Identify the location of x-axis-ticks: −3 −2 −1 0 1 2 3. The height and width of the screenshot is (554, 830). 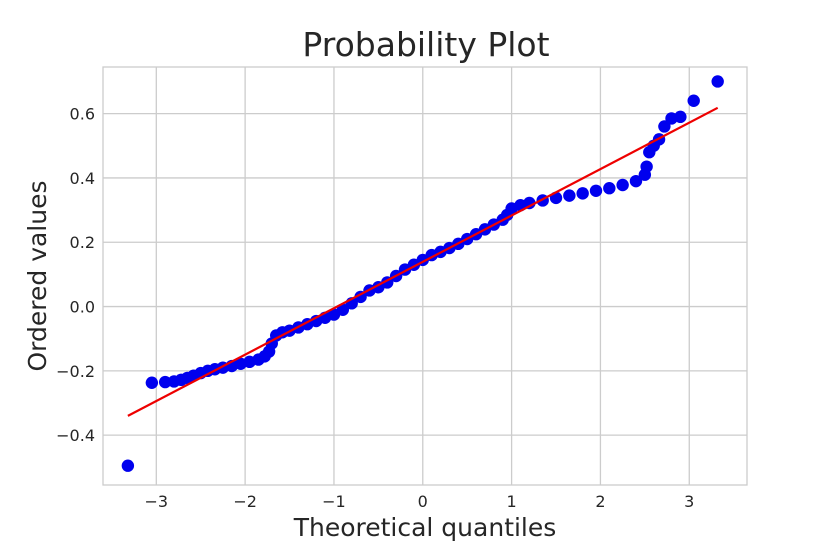
(419, 501).